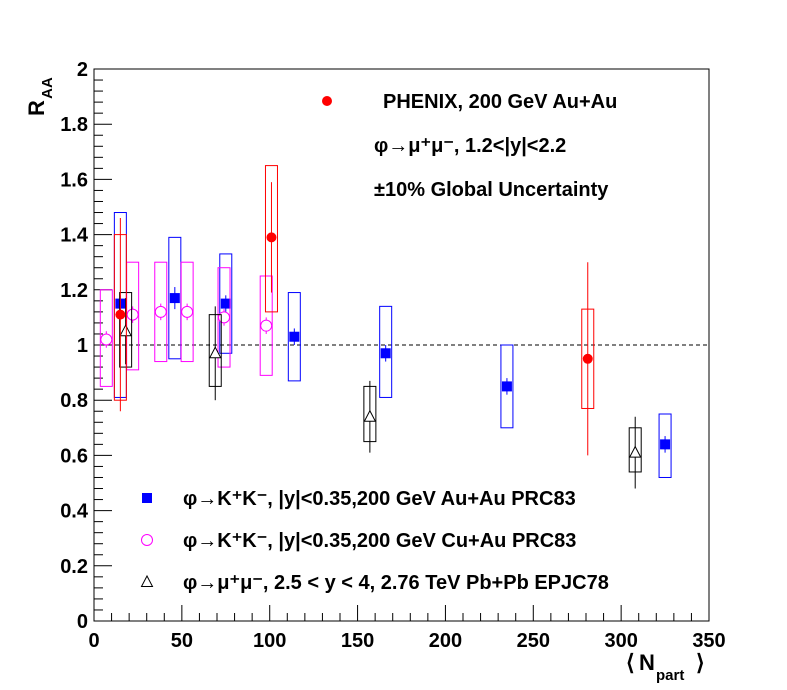 Image resolution: width=787 pixels, height=690 pixels. What do you see at coordinates (647, 662) in the screenshot?
I see `x-axis-title-main: N` at bounding box center [647, 662].